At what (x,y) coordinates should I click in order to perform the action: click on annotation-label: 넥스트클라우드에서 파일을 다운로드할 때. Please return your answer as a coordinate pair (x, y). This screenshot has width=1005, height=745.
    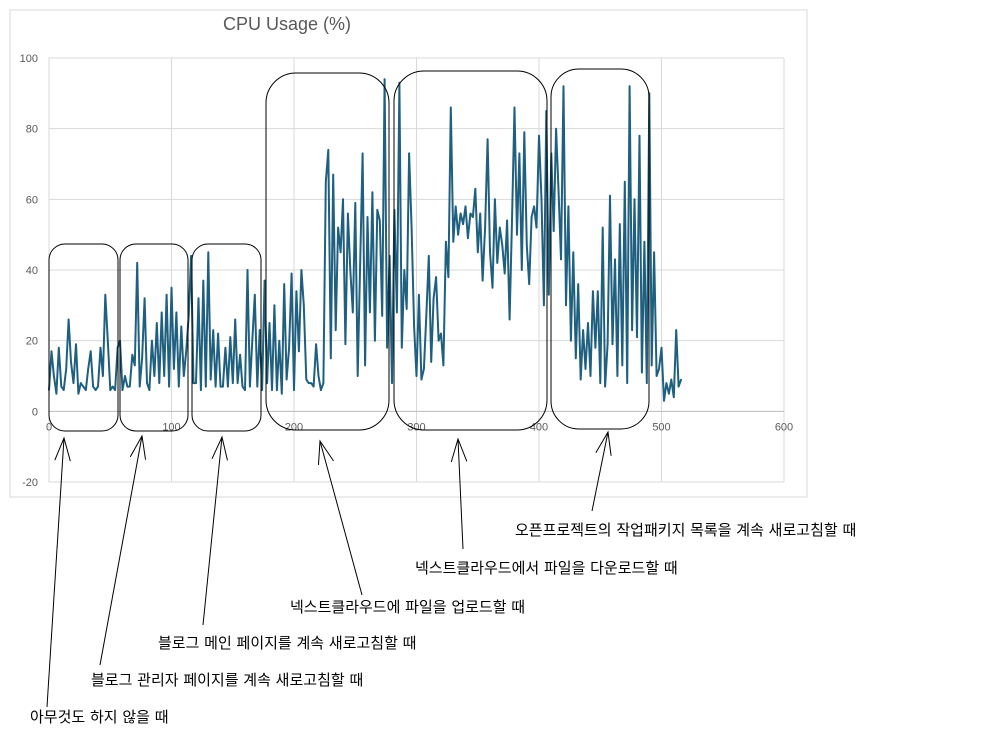
    Looking at the image, I should click on (546, 568).